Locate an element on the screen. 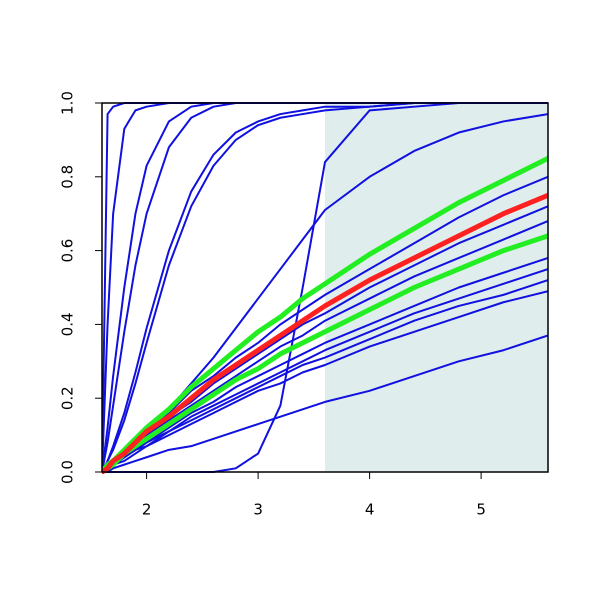 The image size is (600, 600). y-tick-label: 0.8 is located at coordinates (68, 177).